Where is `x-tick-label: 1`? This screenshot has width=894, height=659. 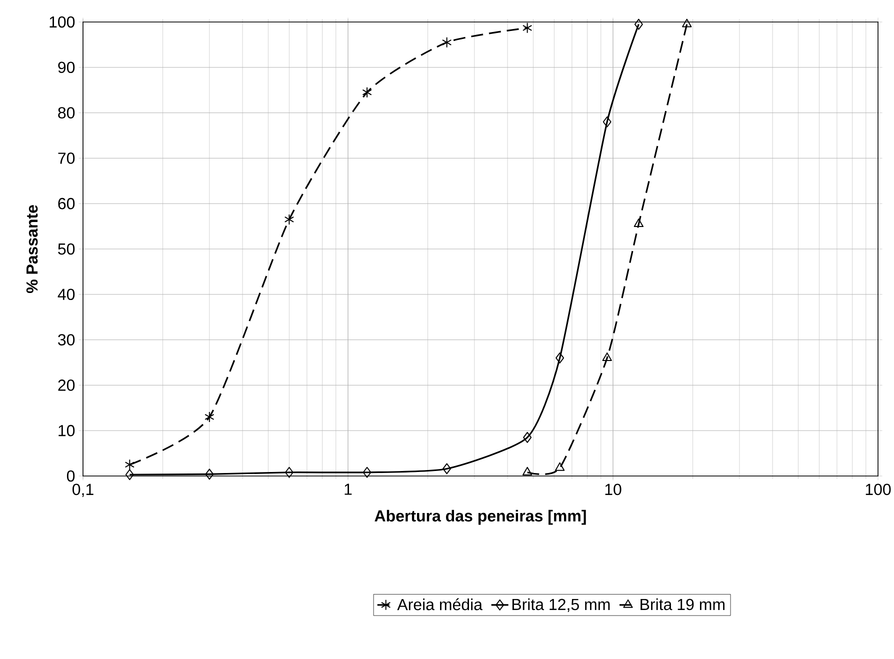 x-tick-label: 1 is located at coordinates (348, 489).